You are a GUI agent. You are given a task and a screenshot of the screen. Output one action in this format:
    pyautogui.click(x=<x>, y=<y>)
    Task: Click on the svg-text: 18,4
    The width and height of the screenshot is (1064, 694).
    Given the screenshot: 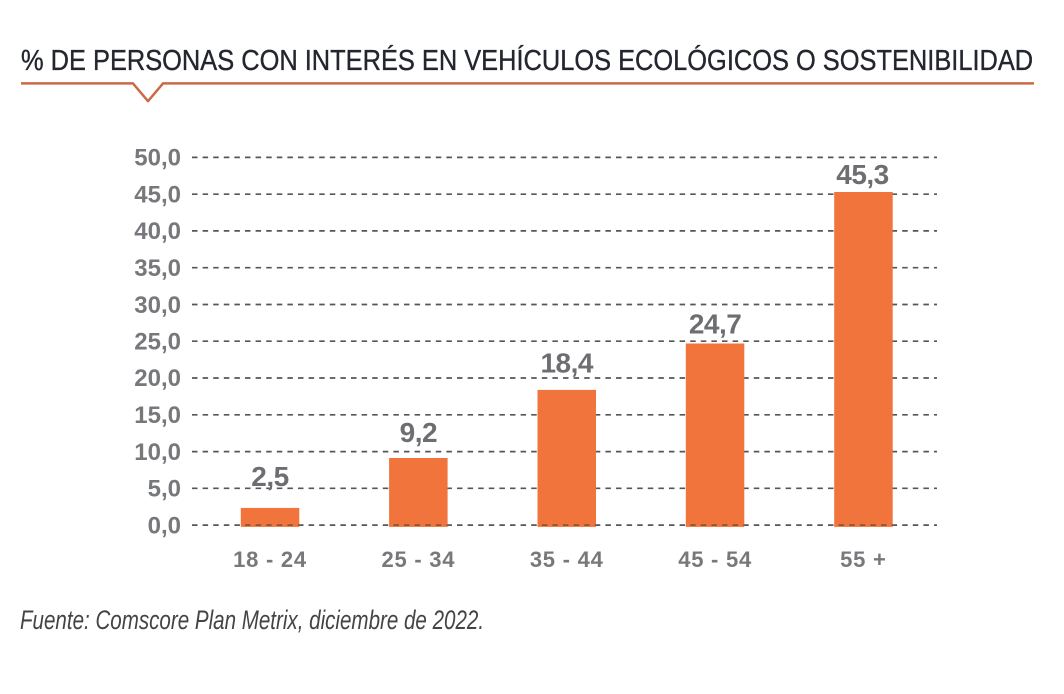 What is the action you would take?
    pyautogui.click(x=566, y=362)
    